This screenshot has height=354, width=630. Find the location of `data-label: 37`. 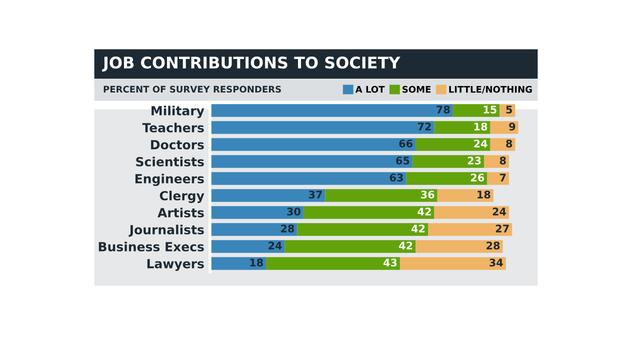

data-label: 37 is located at coordinates (315, 194).